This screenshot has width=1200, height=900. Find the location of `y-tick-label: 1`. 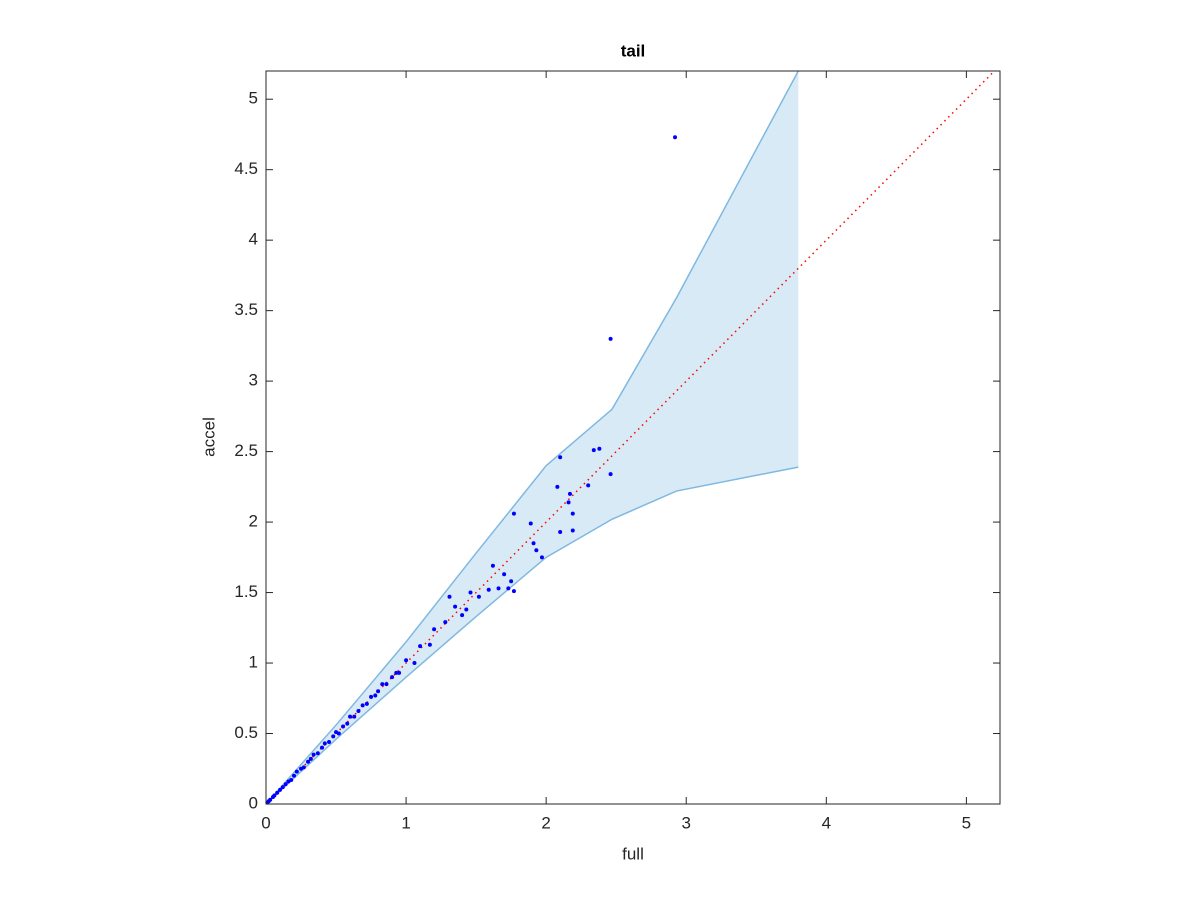

y-tick-label: 1 is located at coordinates (253, 662).